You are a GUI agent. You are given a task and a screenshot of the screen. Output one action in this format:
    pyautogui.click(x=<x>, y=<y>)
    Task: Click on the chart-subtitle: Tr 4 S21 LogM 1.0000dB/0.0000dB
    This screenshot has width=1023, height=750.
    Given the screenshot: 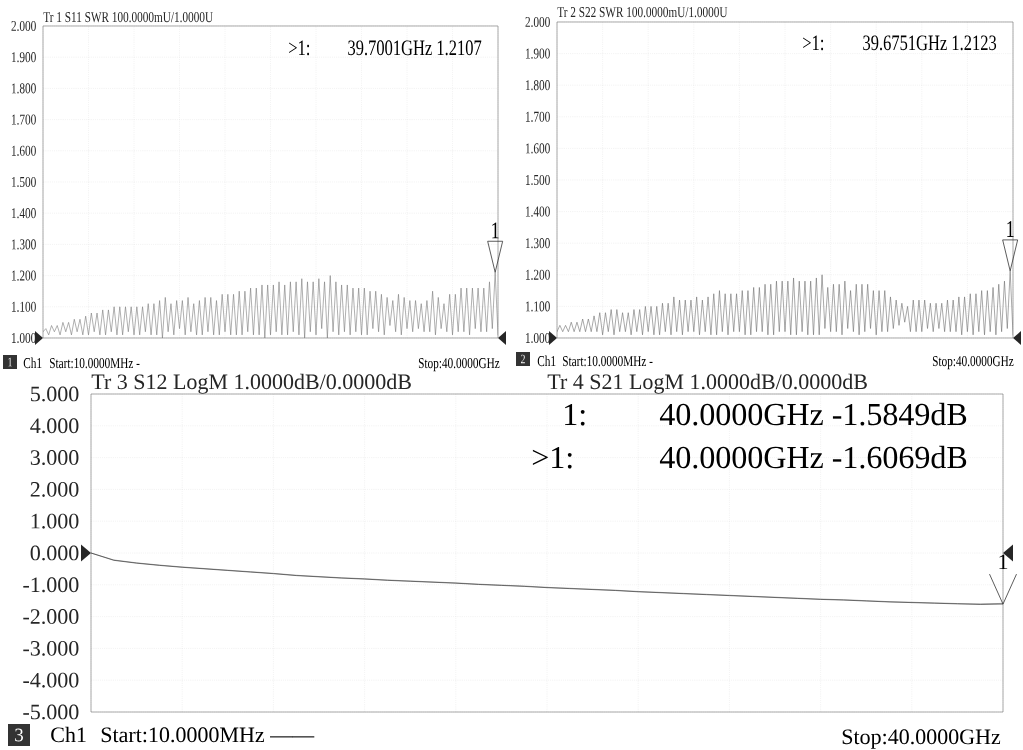 What is the action you would take?
    pyautogui.click(x=707, y=383)
    